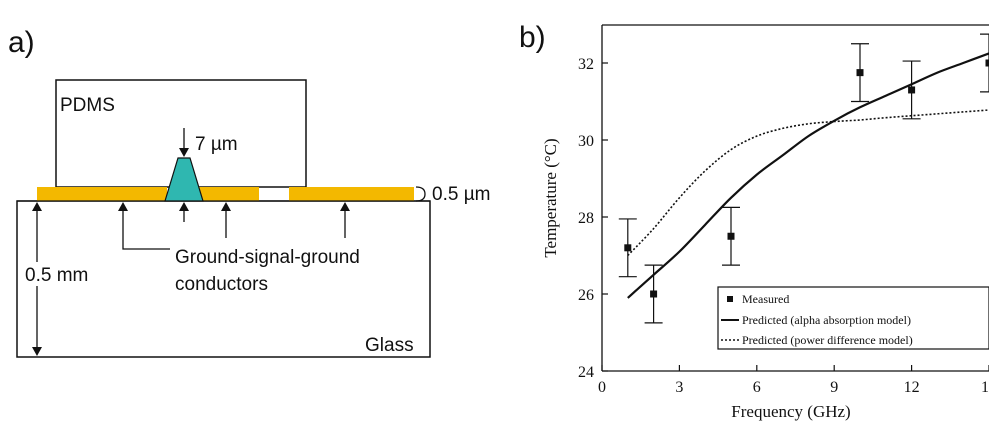 Image resolution: width=989 pixels, height=426 pixels. What do you see at coordinates (602, 387) in the screenshot?
I see `x-tick-label: 0` at bounding box center [602, 387].